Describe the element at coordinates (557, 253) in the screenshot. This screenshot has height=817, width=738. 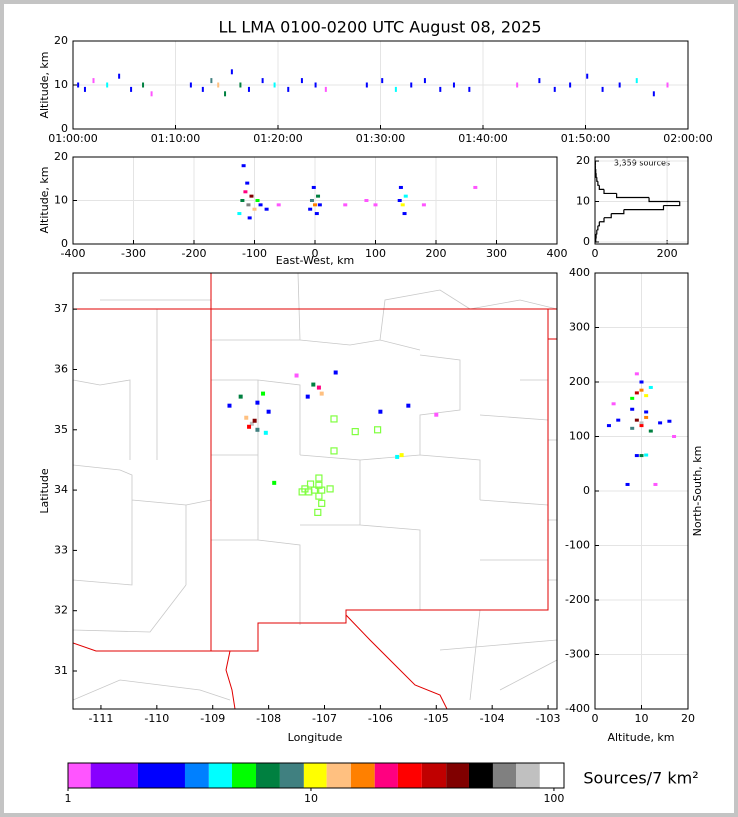
I see `x-tick-label: 400` at that location.